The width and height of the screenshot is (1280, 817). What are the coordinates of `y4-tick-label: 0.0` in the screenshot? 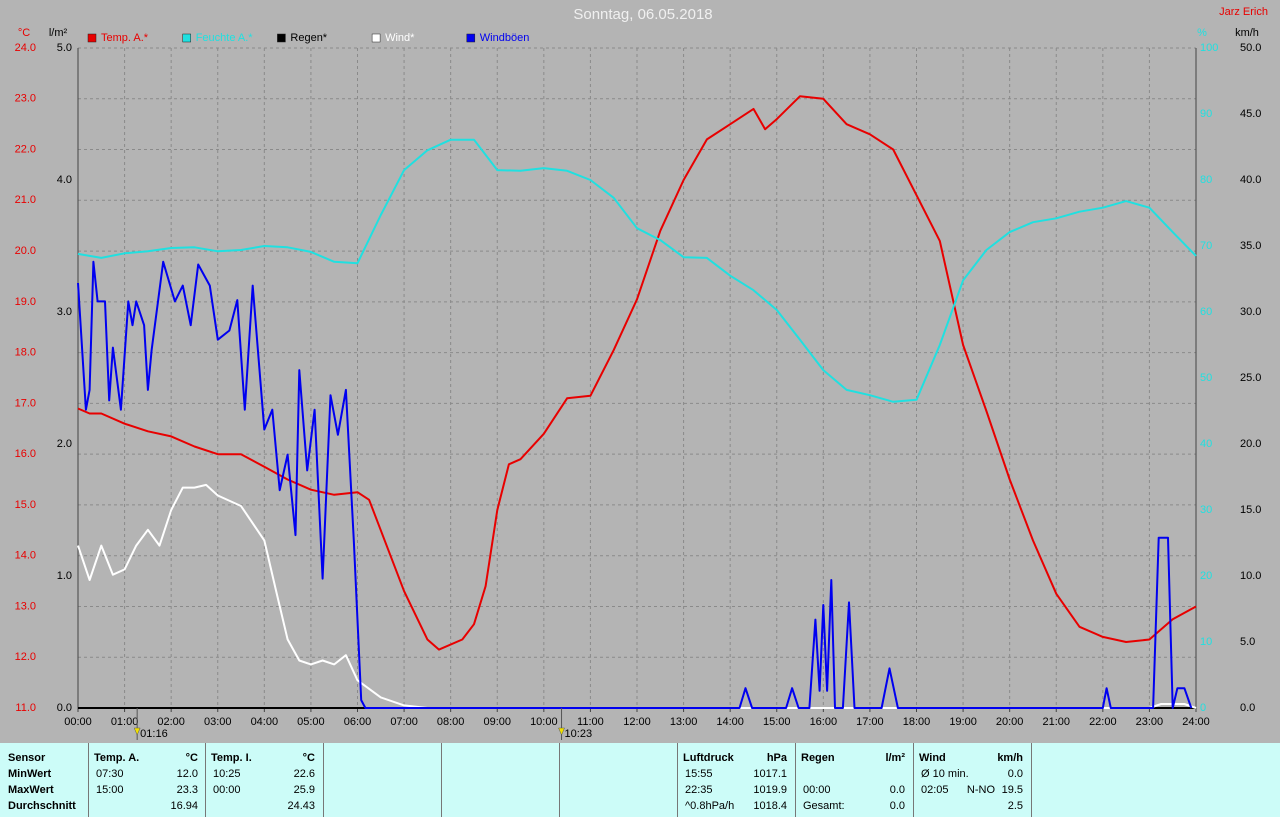 It's located at (1247, 708).